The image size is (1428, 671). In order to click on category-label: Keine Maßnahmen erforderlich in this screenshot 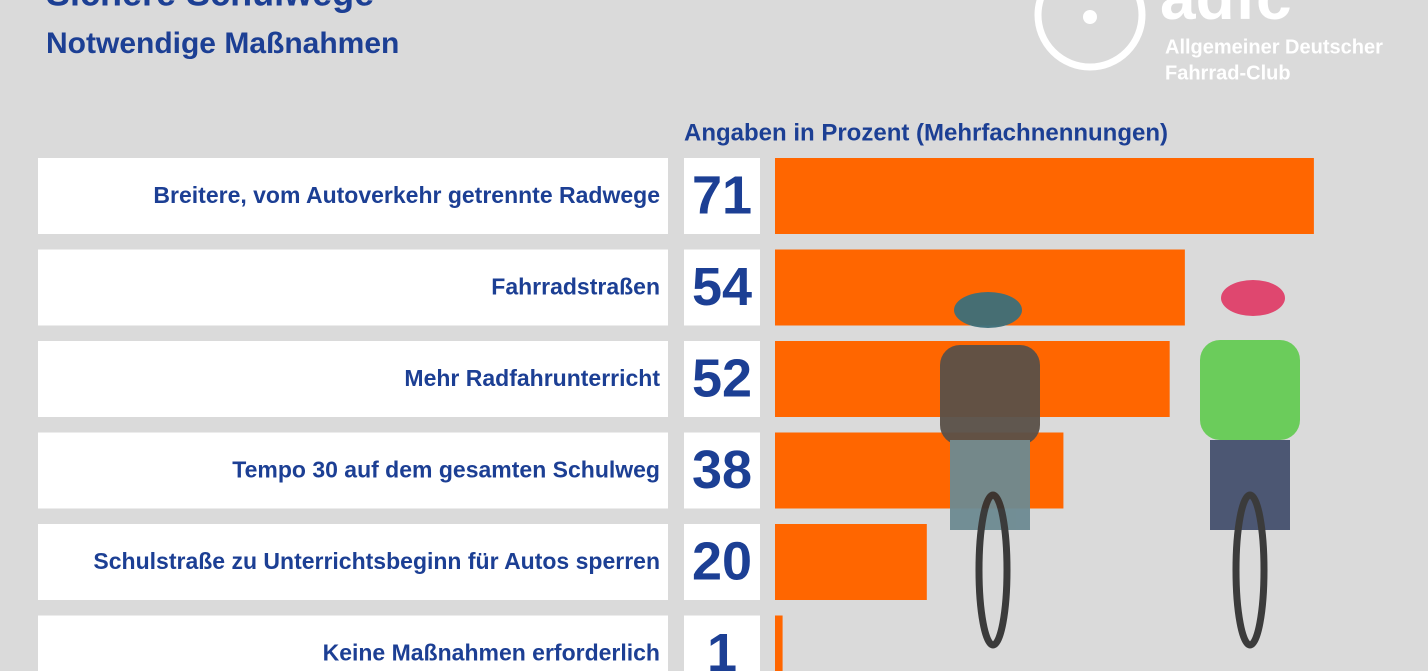, I will do `click(491, 653)`.